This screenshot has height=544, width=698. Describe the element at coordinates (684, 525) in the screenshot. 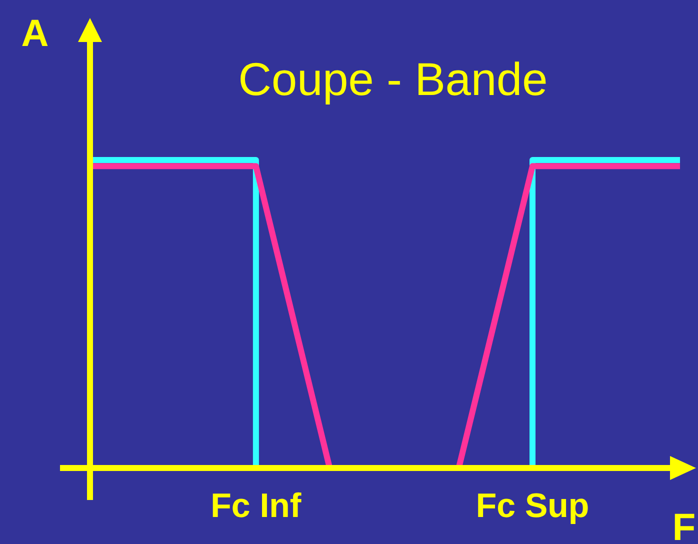

I see `x-axis-title: F` at that location.